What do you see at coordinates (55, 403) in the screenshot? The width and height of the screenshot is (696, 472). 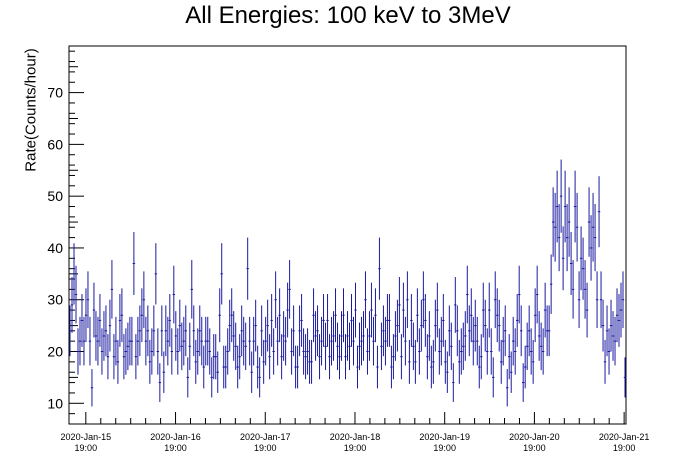 I see `y-tick-label: 10` at bounding box center [55, 403].